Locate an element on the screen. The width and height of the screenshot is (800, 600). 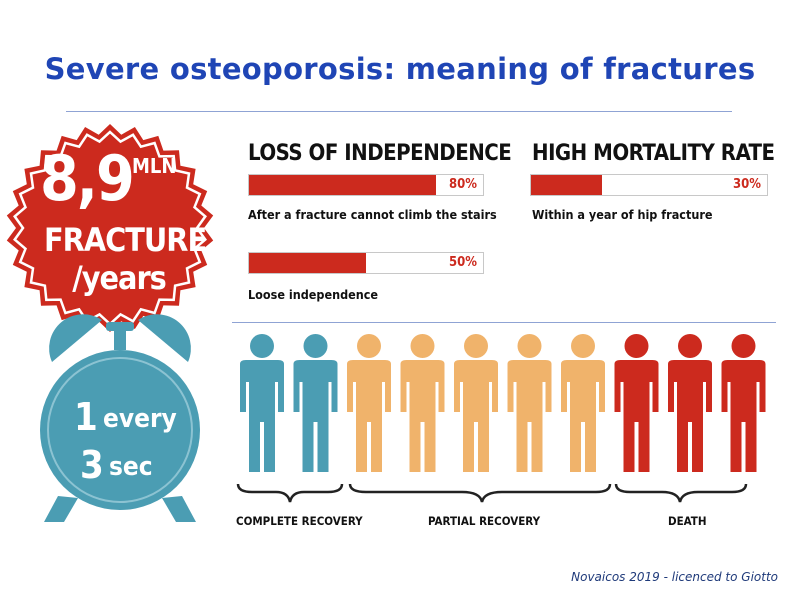
independence-bar-2-desc: Loose independence is located at coordinates (313, 294).